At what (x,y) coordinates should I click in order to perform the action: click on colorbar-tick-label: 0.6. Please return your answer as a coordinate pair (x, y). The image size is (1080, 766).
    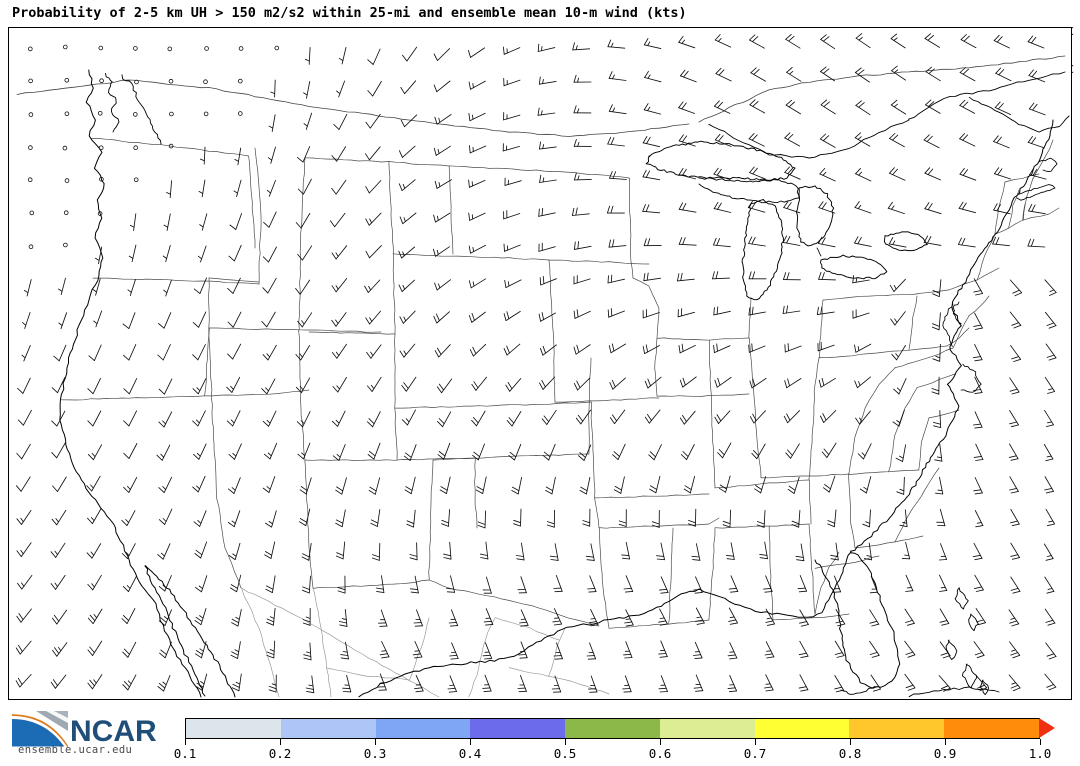
    Looking at the image, I should click on (660, 753).